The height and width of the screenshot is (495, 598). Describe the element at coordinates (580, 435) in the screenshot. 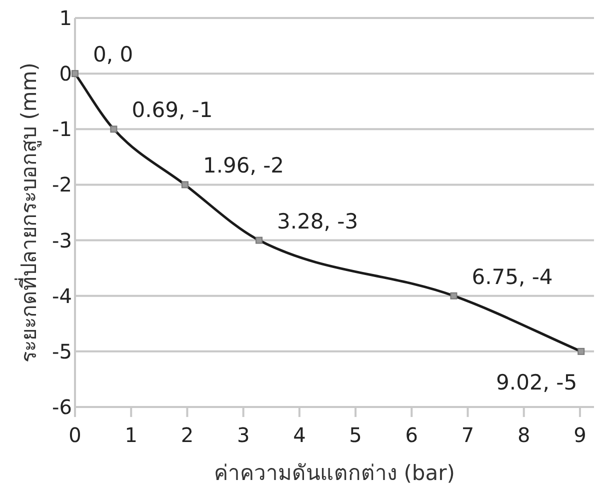

I see `x-tick-label: 9` at that location.